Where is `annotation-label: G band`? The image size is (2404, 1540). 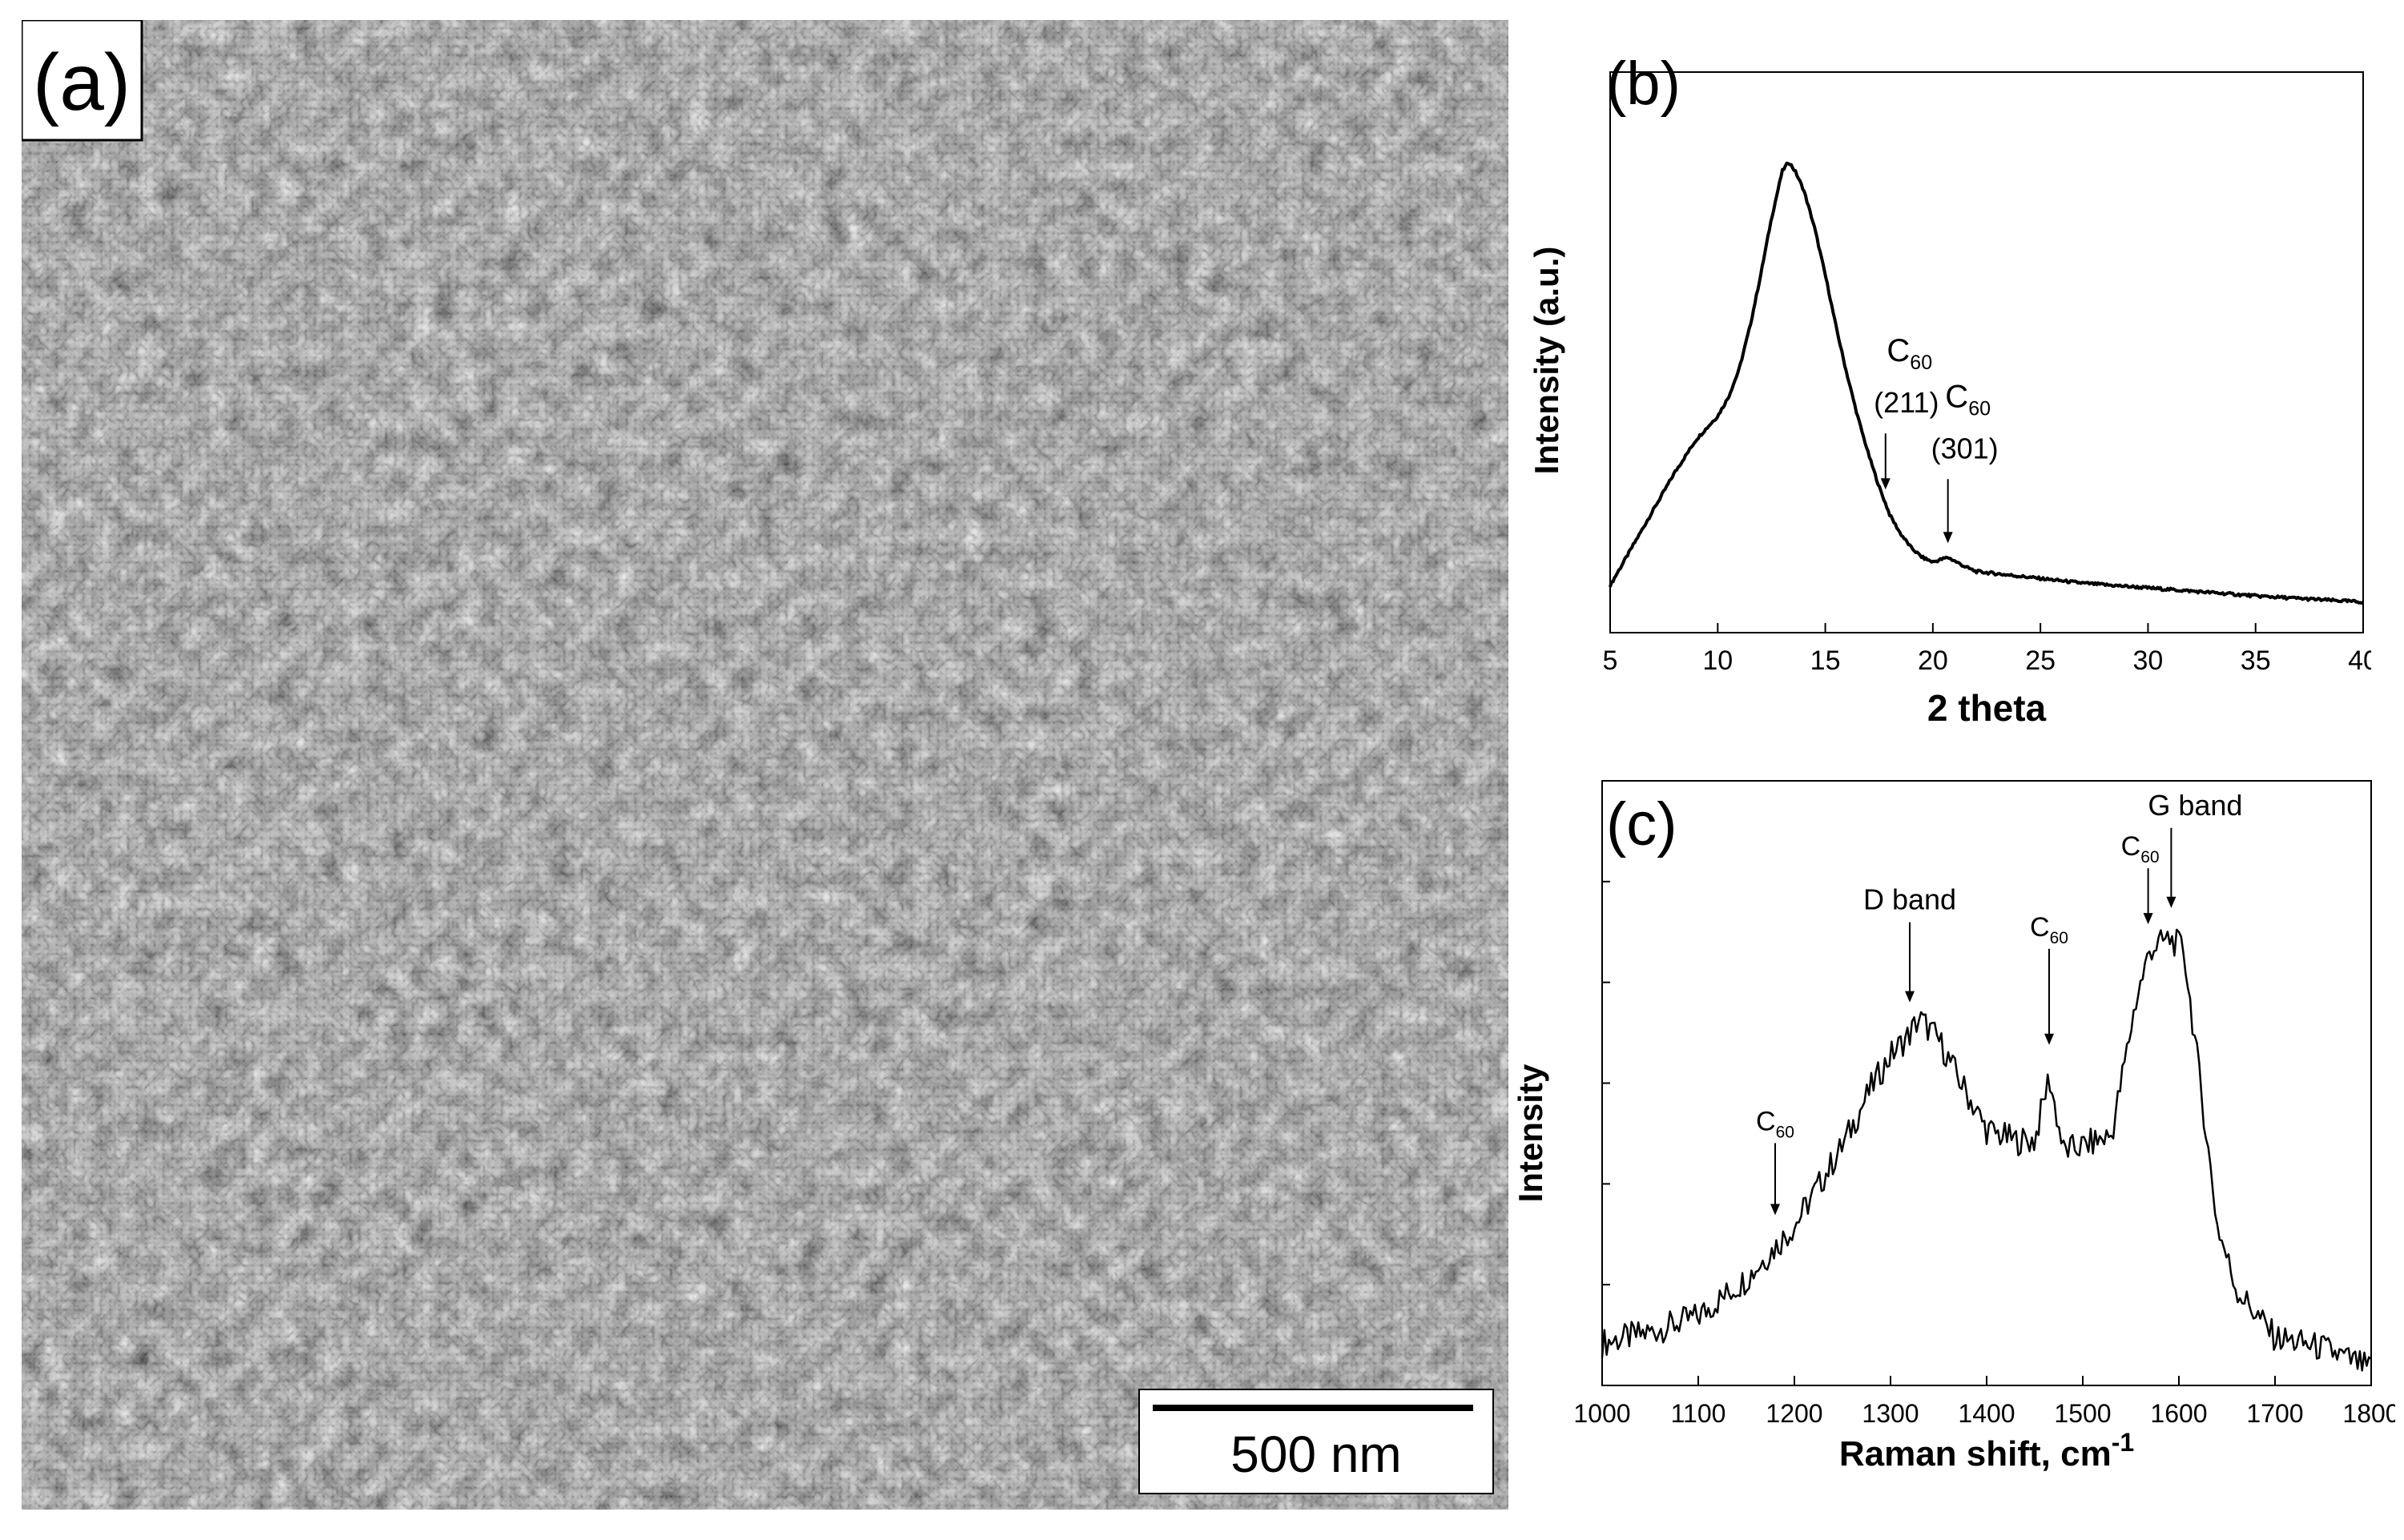
annotation-label: G band is located at coordinates (2195, 805).